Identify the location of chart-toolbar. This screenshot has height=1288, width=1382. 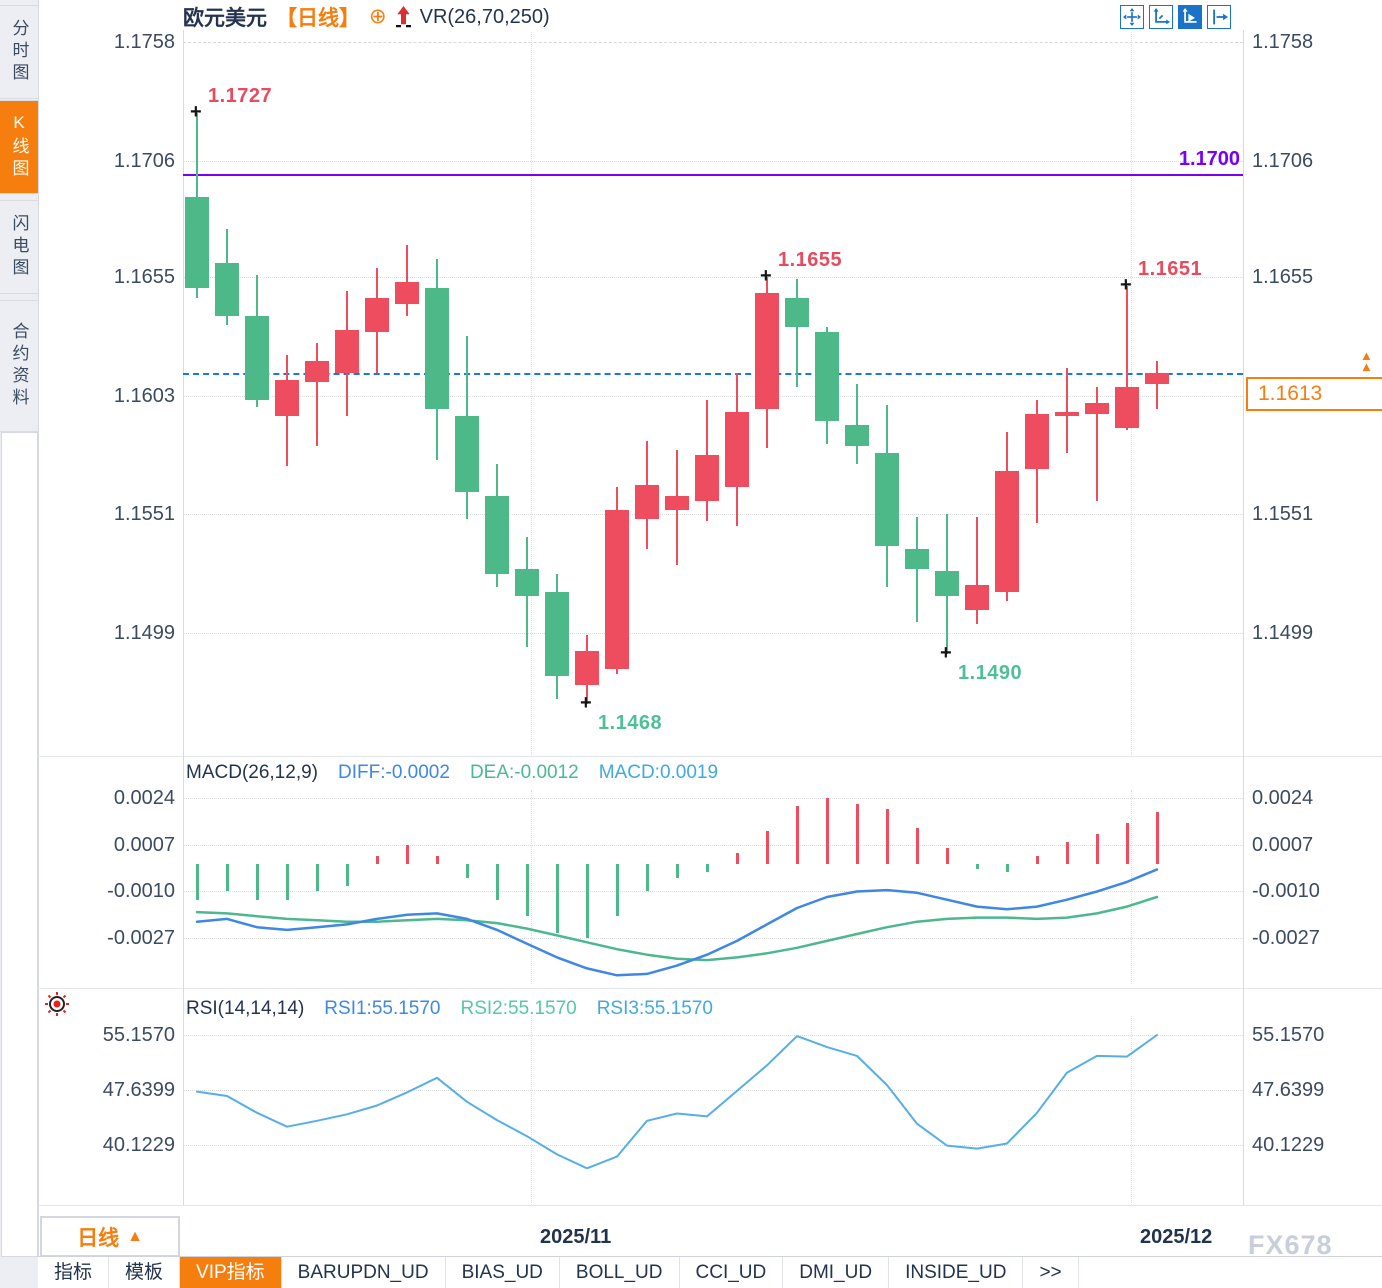
(1175, 17).